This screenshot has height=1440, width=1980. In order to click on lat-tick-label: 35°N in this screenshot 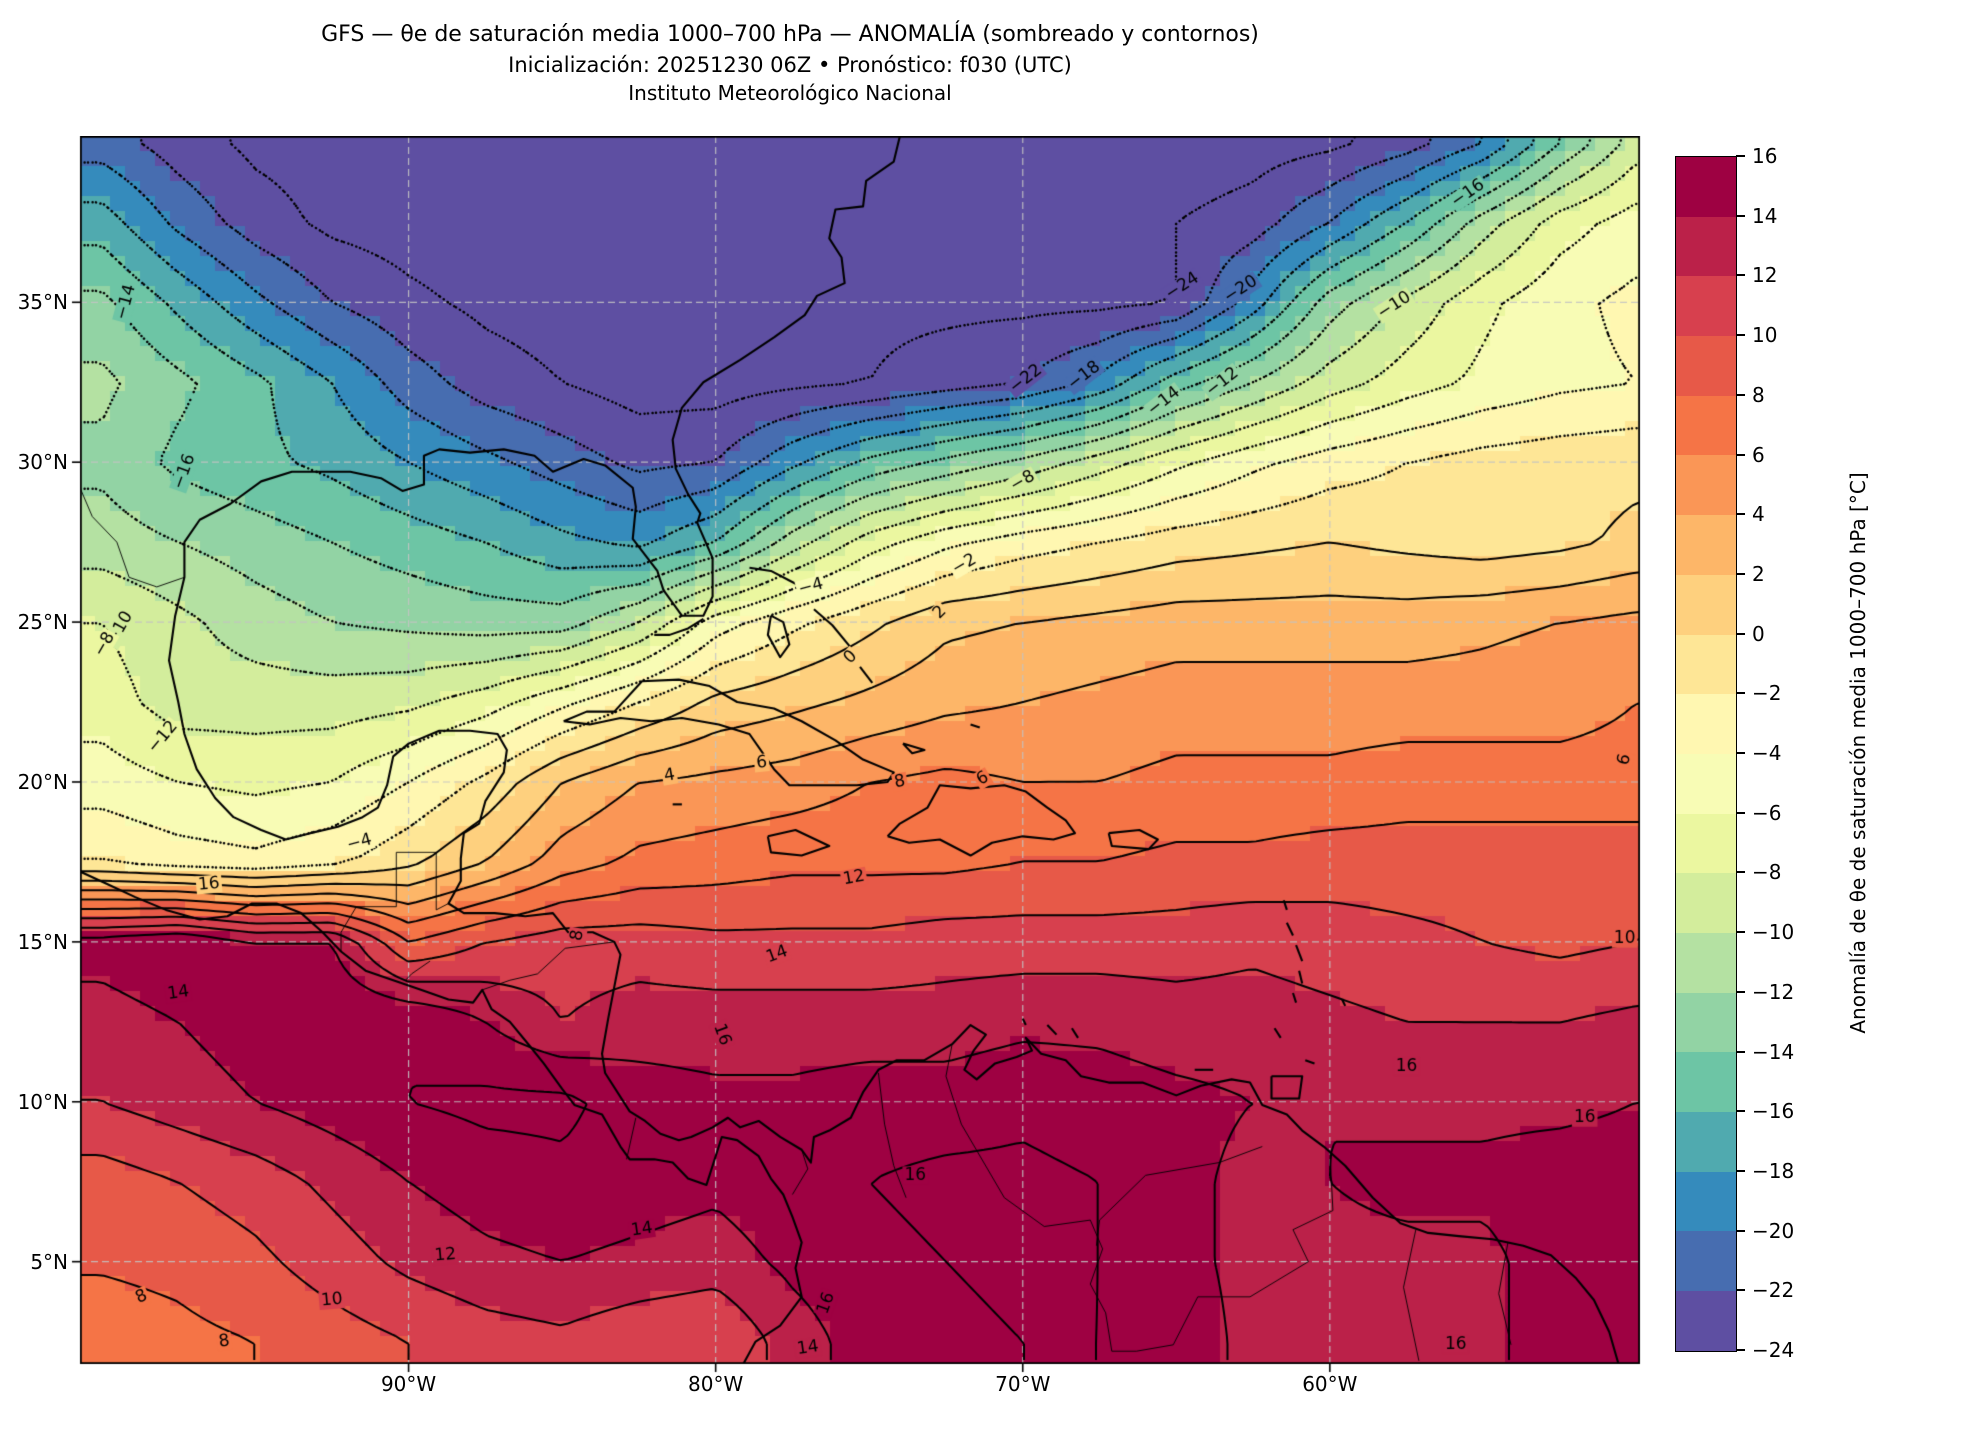, I will do `click(42, 302)`.